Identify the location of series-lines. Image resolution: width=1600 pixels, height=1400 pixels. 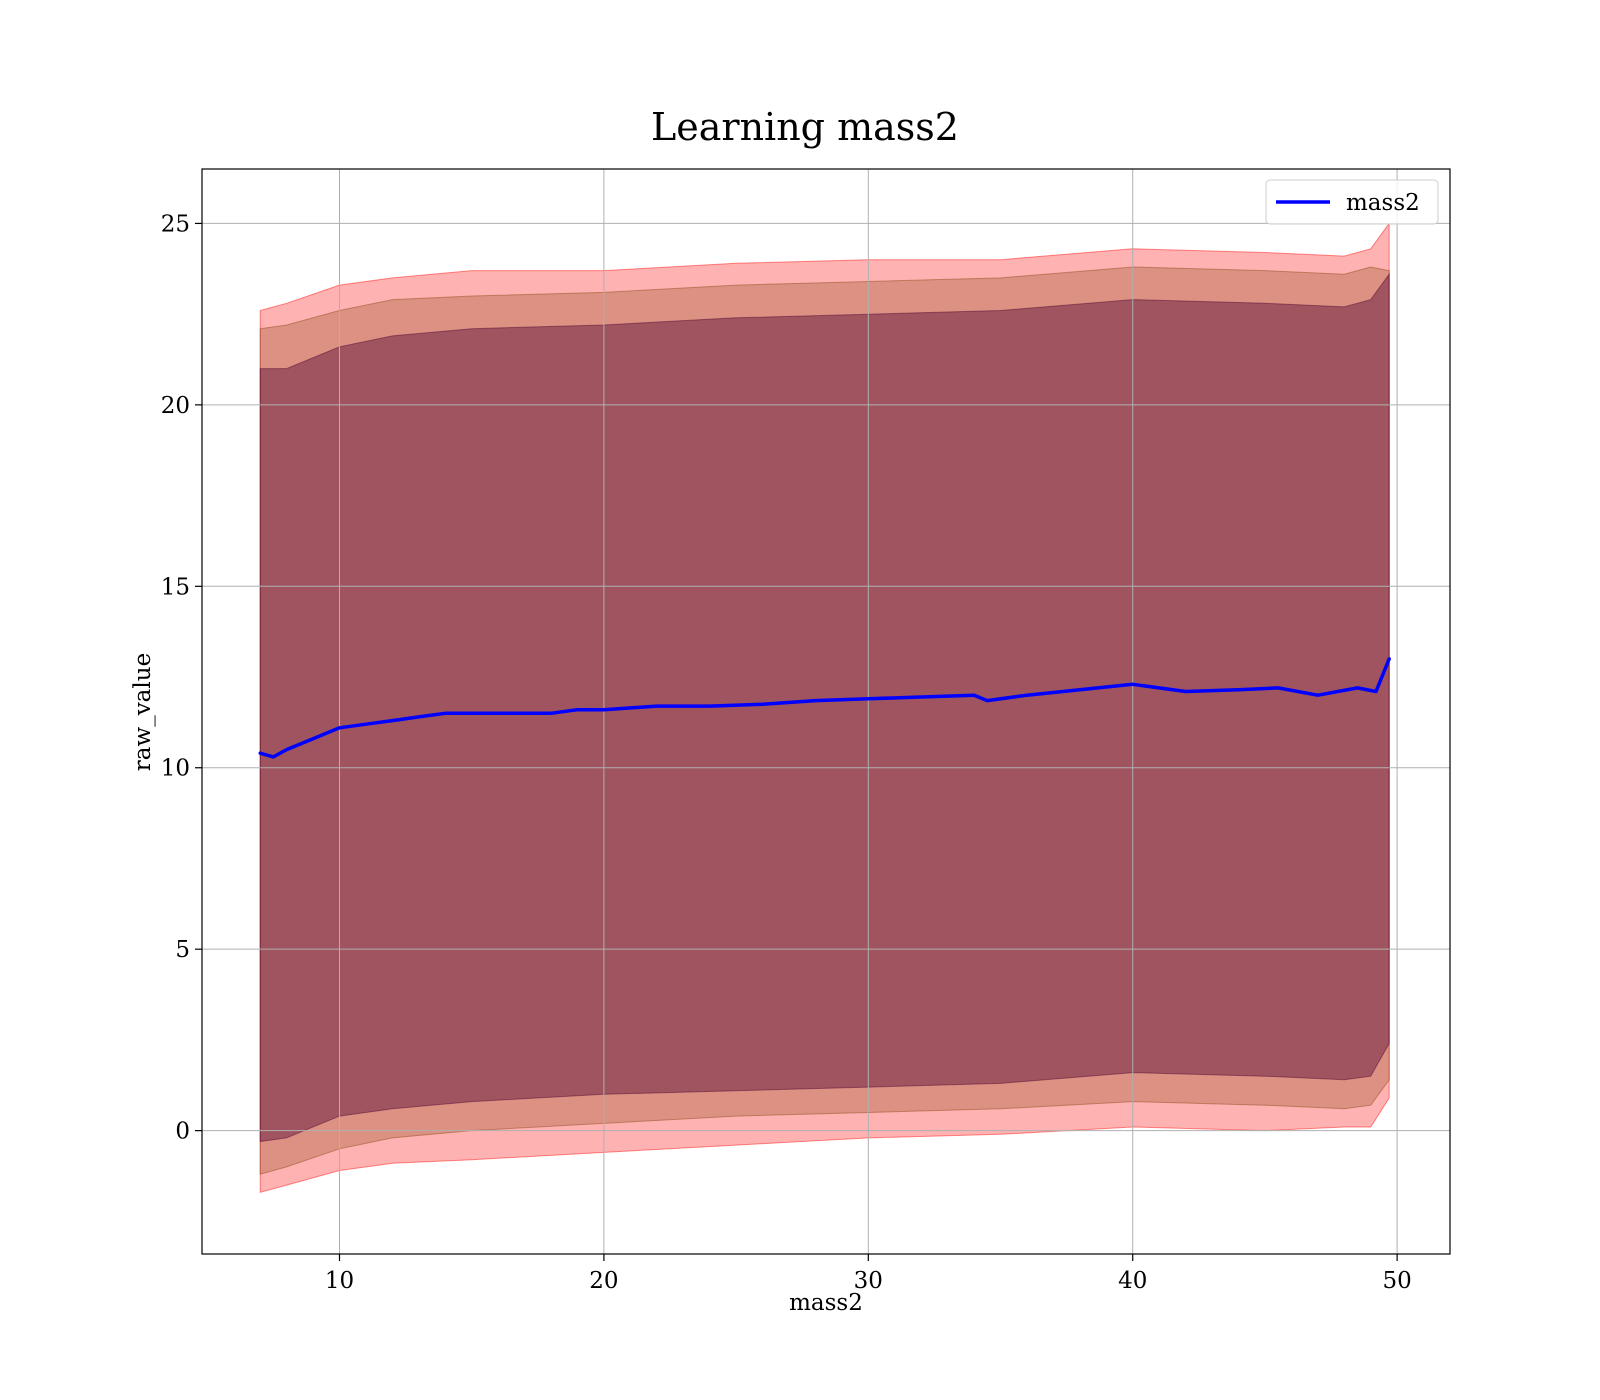
(824, 708).